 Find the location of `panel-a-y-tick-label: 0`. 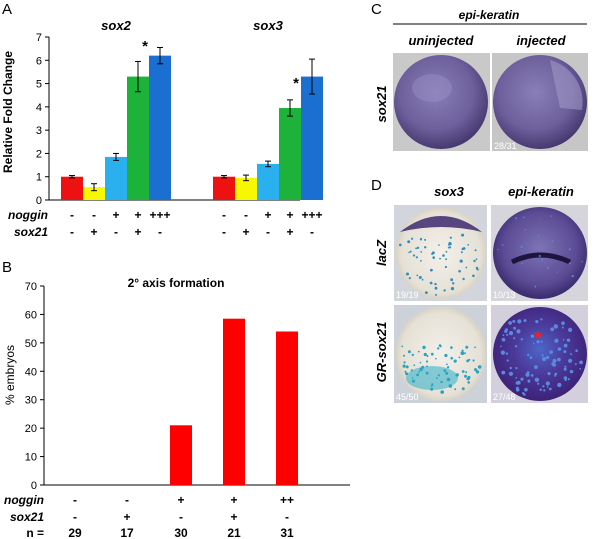

panel-a-y-tick-label: 0 is located at coordinates (39, 201).